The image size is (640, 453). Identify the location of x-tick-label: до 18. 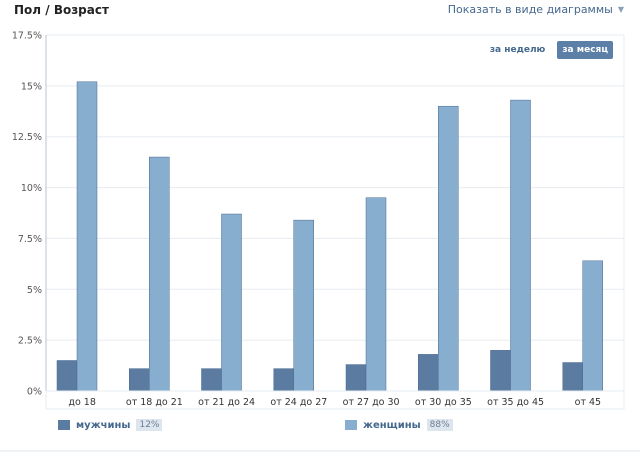
(82, 402).